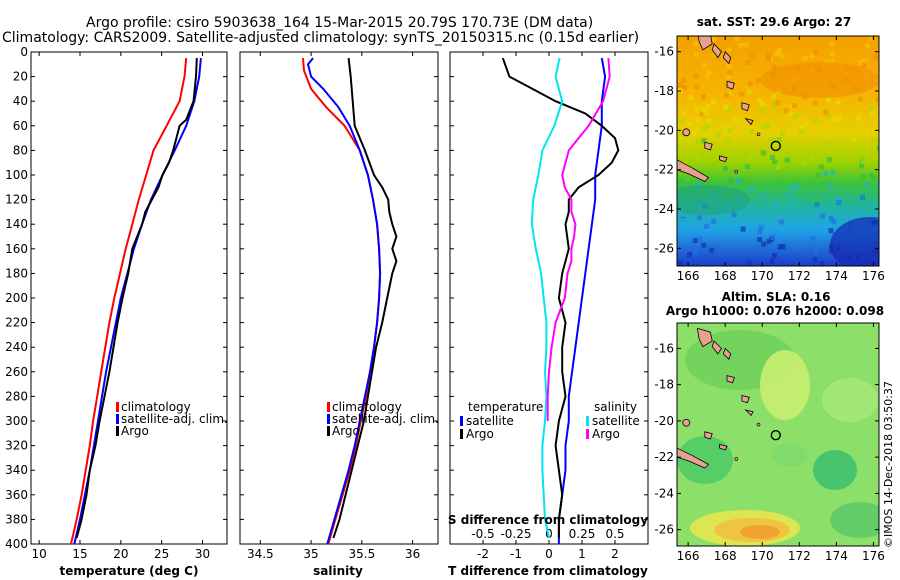 The height and width of the screenshot is (580, 900). What do you see at coordinates (582, 534) in the screenshot?
I see `x-tick-label-s: 0.25` at bounding box center [582, 534].